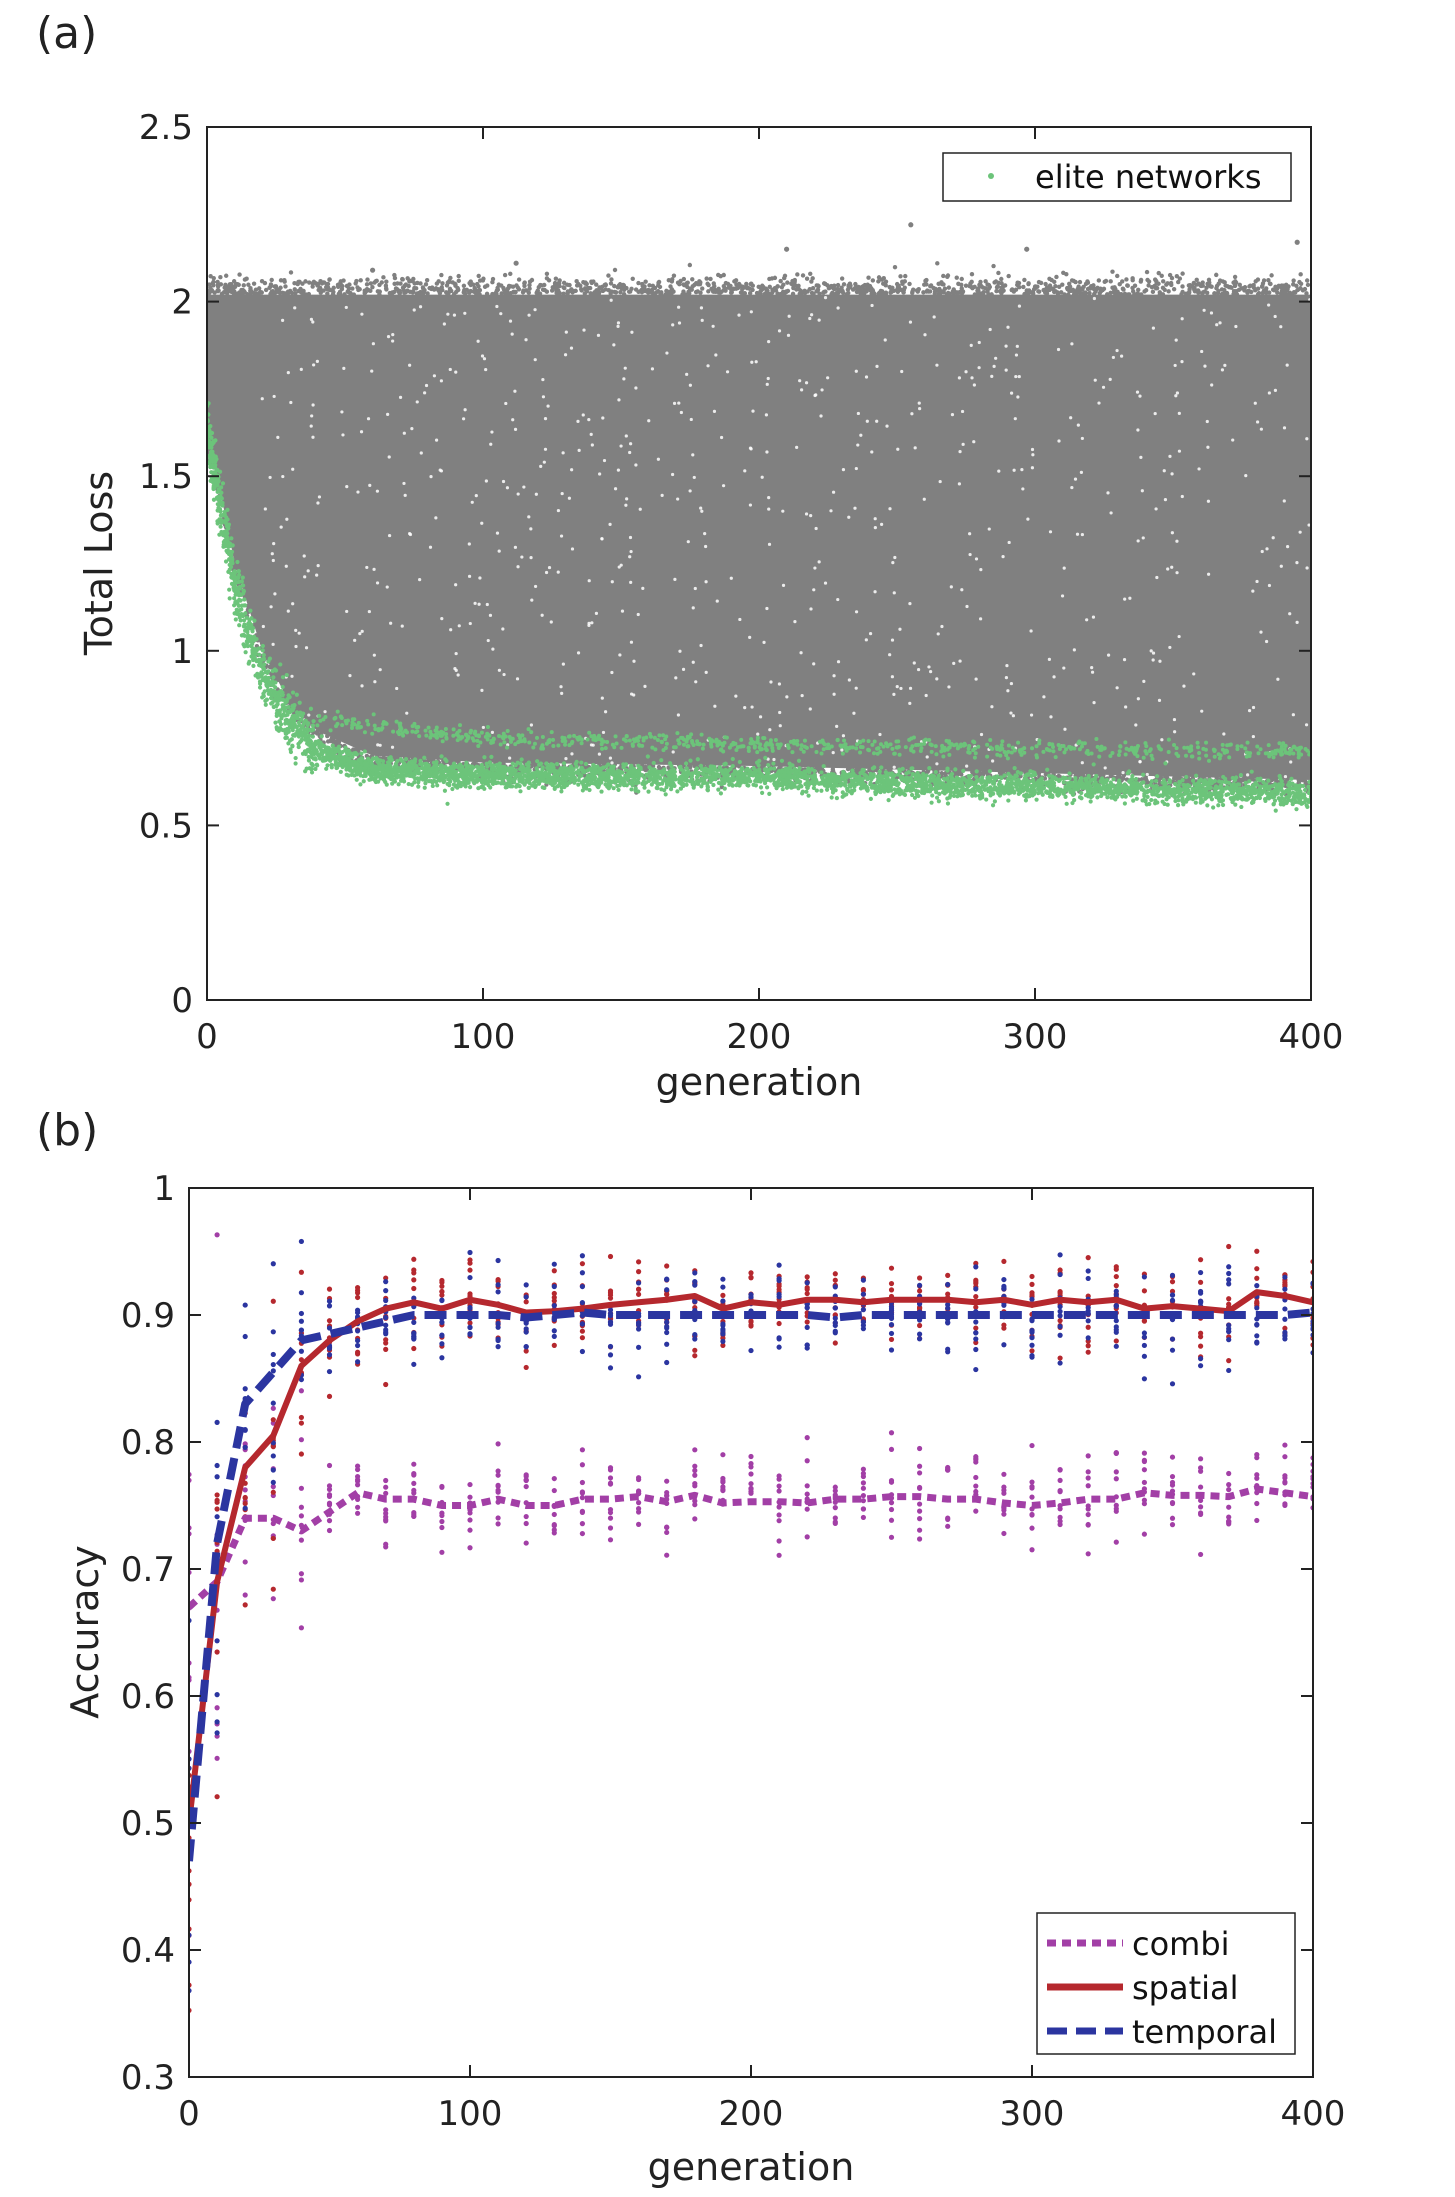 This screenshot has width=1455, height=2197. I want to click on panel-b-letter: (b), so click(67, 1130).